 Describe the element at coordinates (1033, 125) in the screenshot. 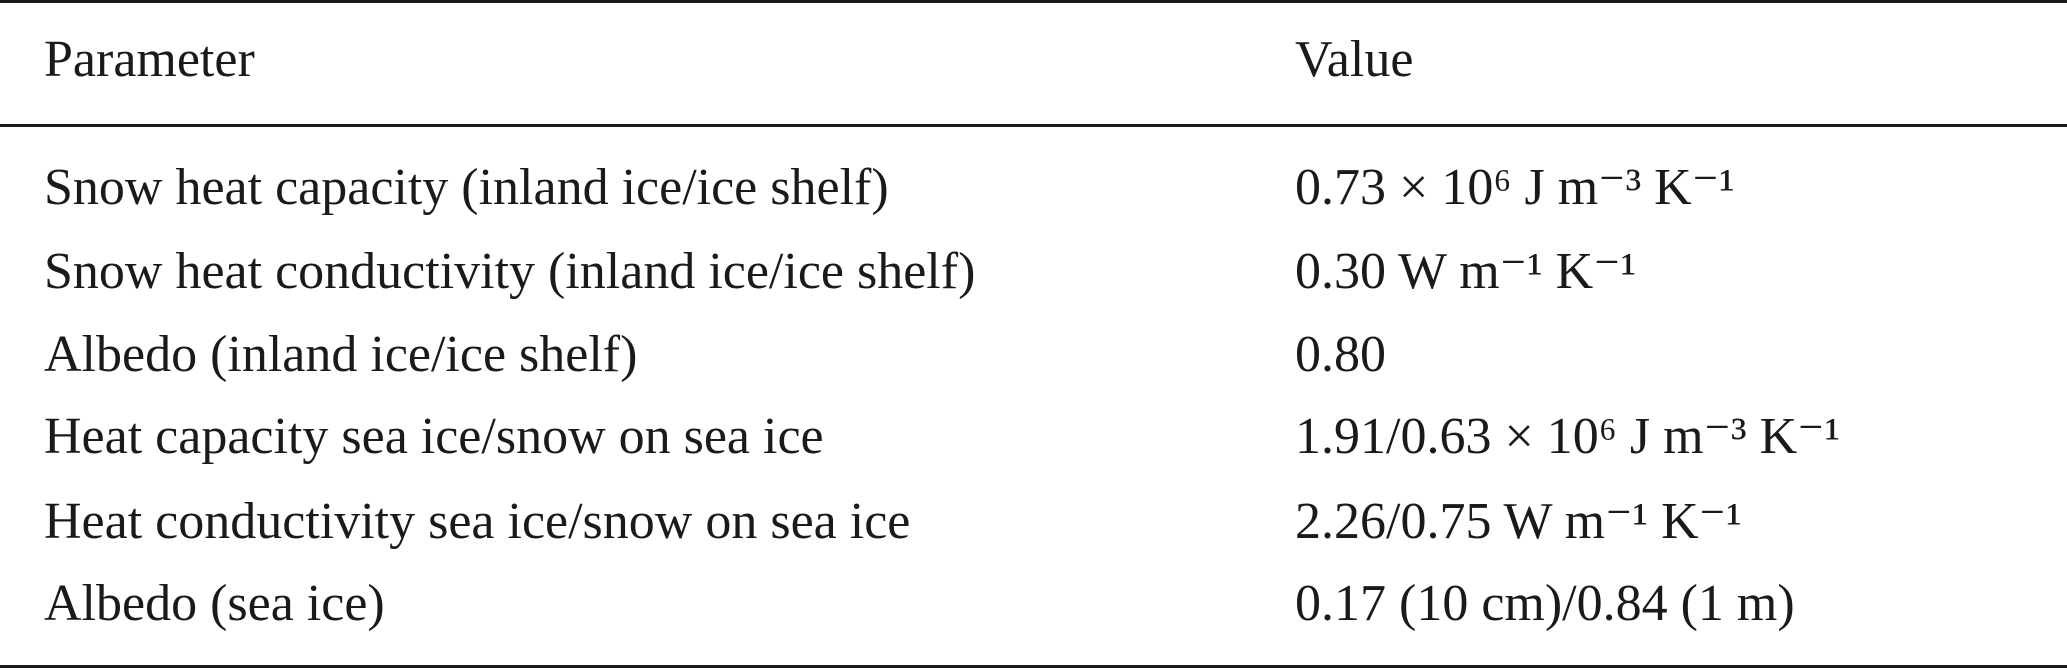

I see `table-header-rule` at that location.